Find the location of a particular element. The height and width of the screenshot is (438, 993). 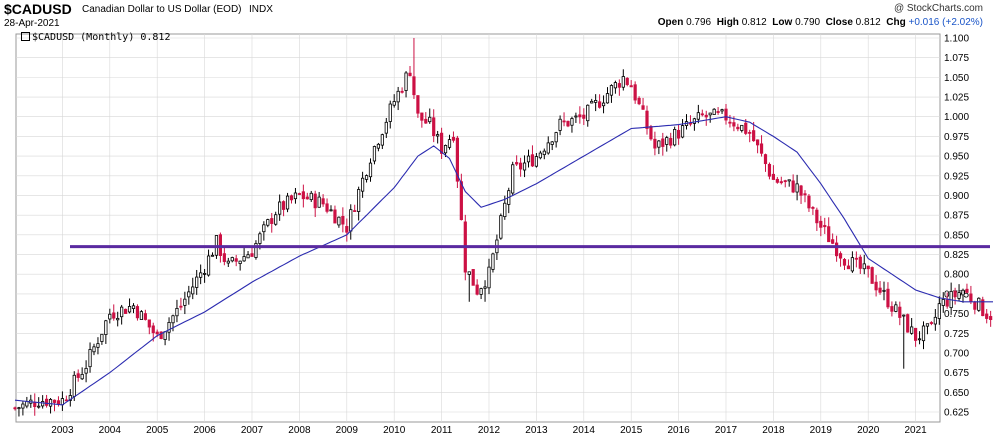

y-tick-label: 0.675 is located at coordinates (956, 373).